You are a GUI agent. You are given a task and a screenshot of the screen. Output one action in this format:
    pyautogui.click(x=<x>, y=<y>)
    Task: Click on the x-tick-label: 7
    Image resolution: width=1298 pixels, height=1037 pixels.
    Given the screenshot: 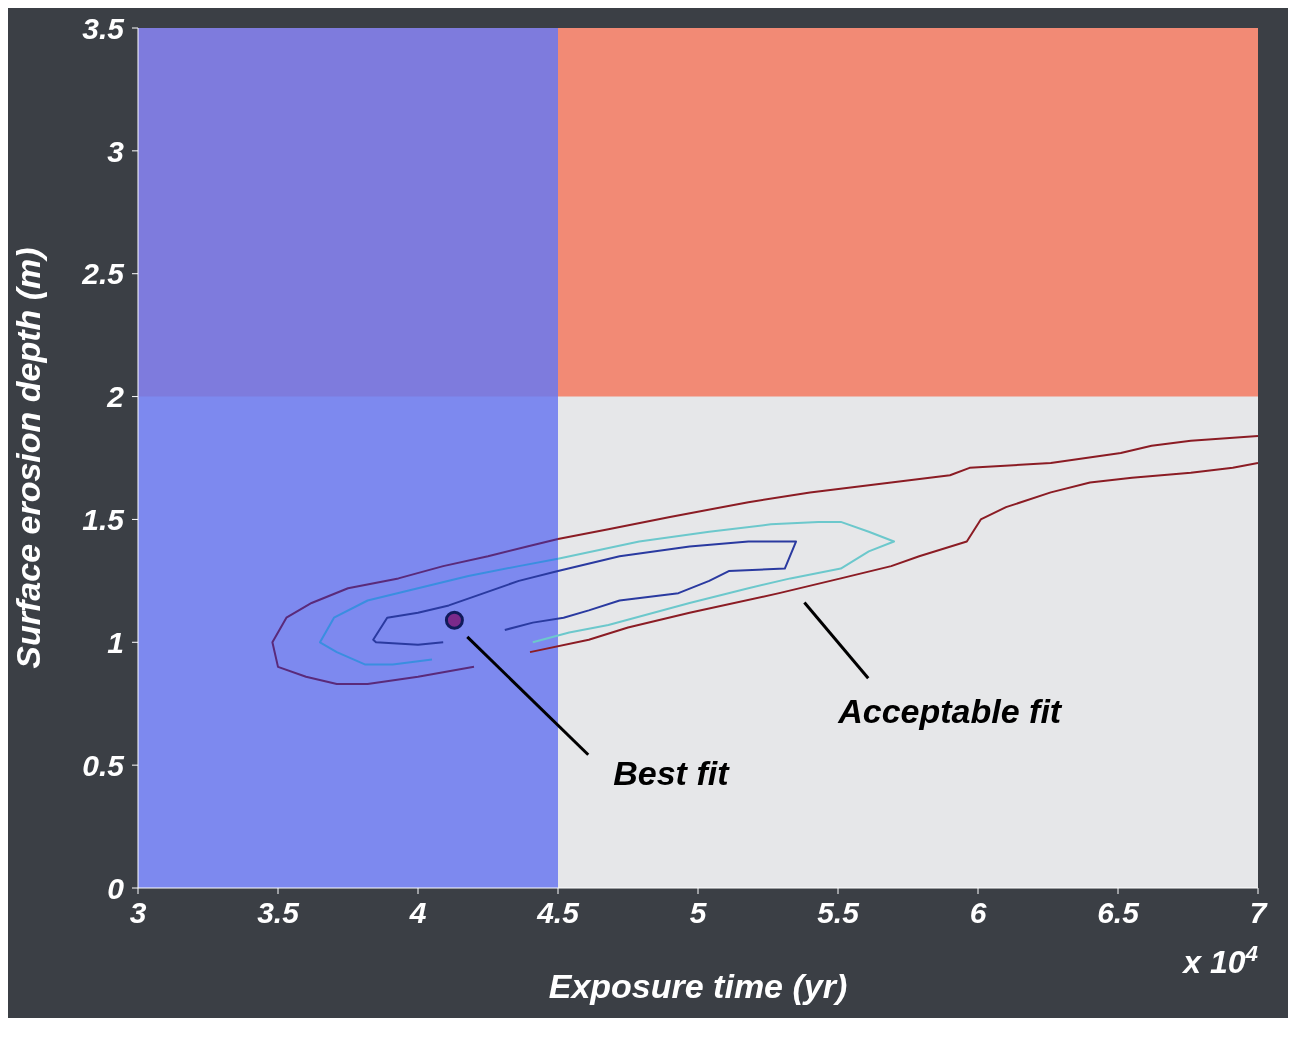 What is the action you would take?
    pyautogui.click(x=1258, y=913)
    